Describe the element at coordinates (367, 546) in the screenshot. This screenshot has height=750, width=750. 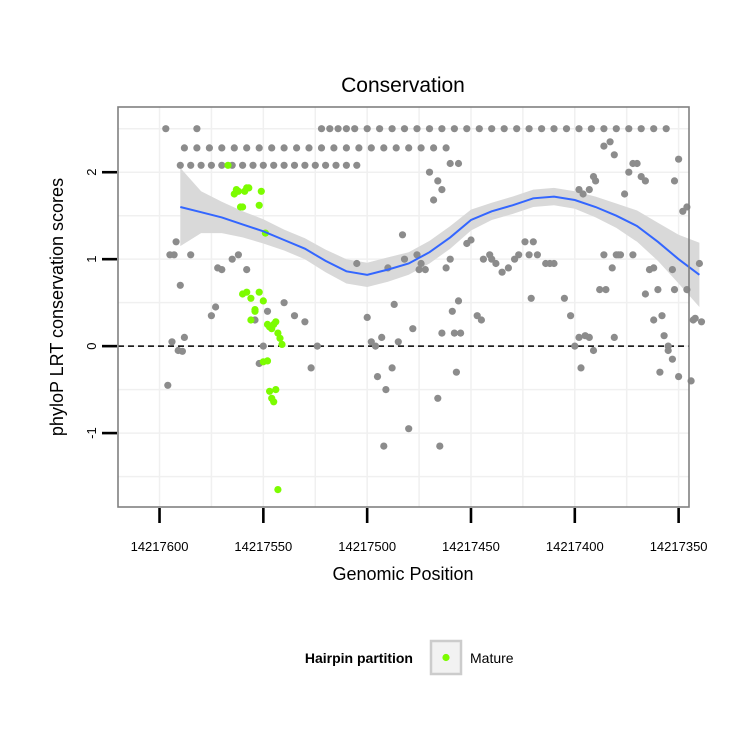
I see `x-tick-label: 14217500` at that location.